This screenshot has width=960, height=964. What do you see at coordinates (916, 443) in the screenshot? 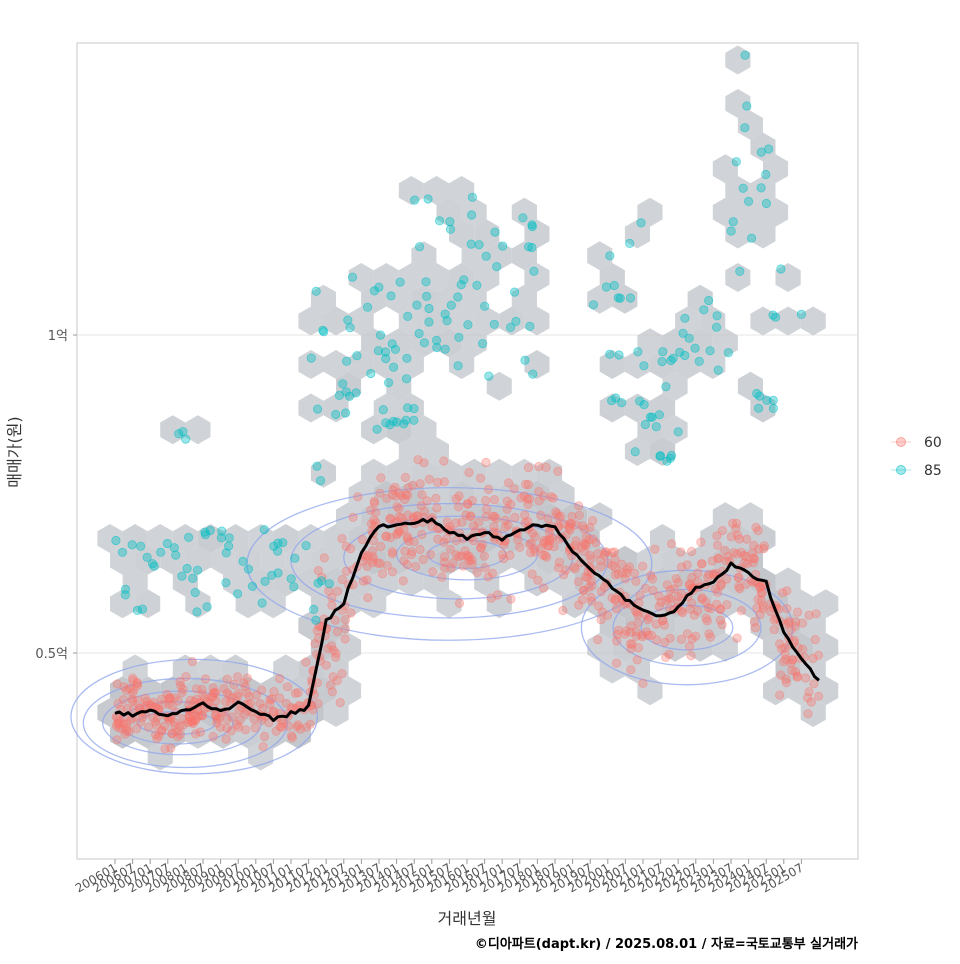
I see `legend-item-60: 60` at bounding box center [916, 443].